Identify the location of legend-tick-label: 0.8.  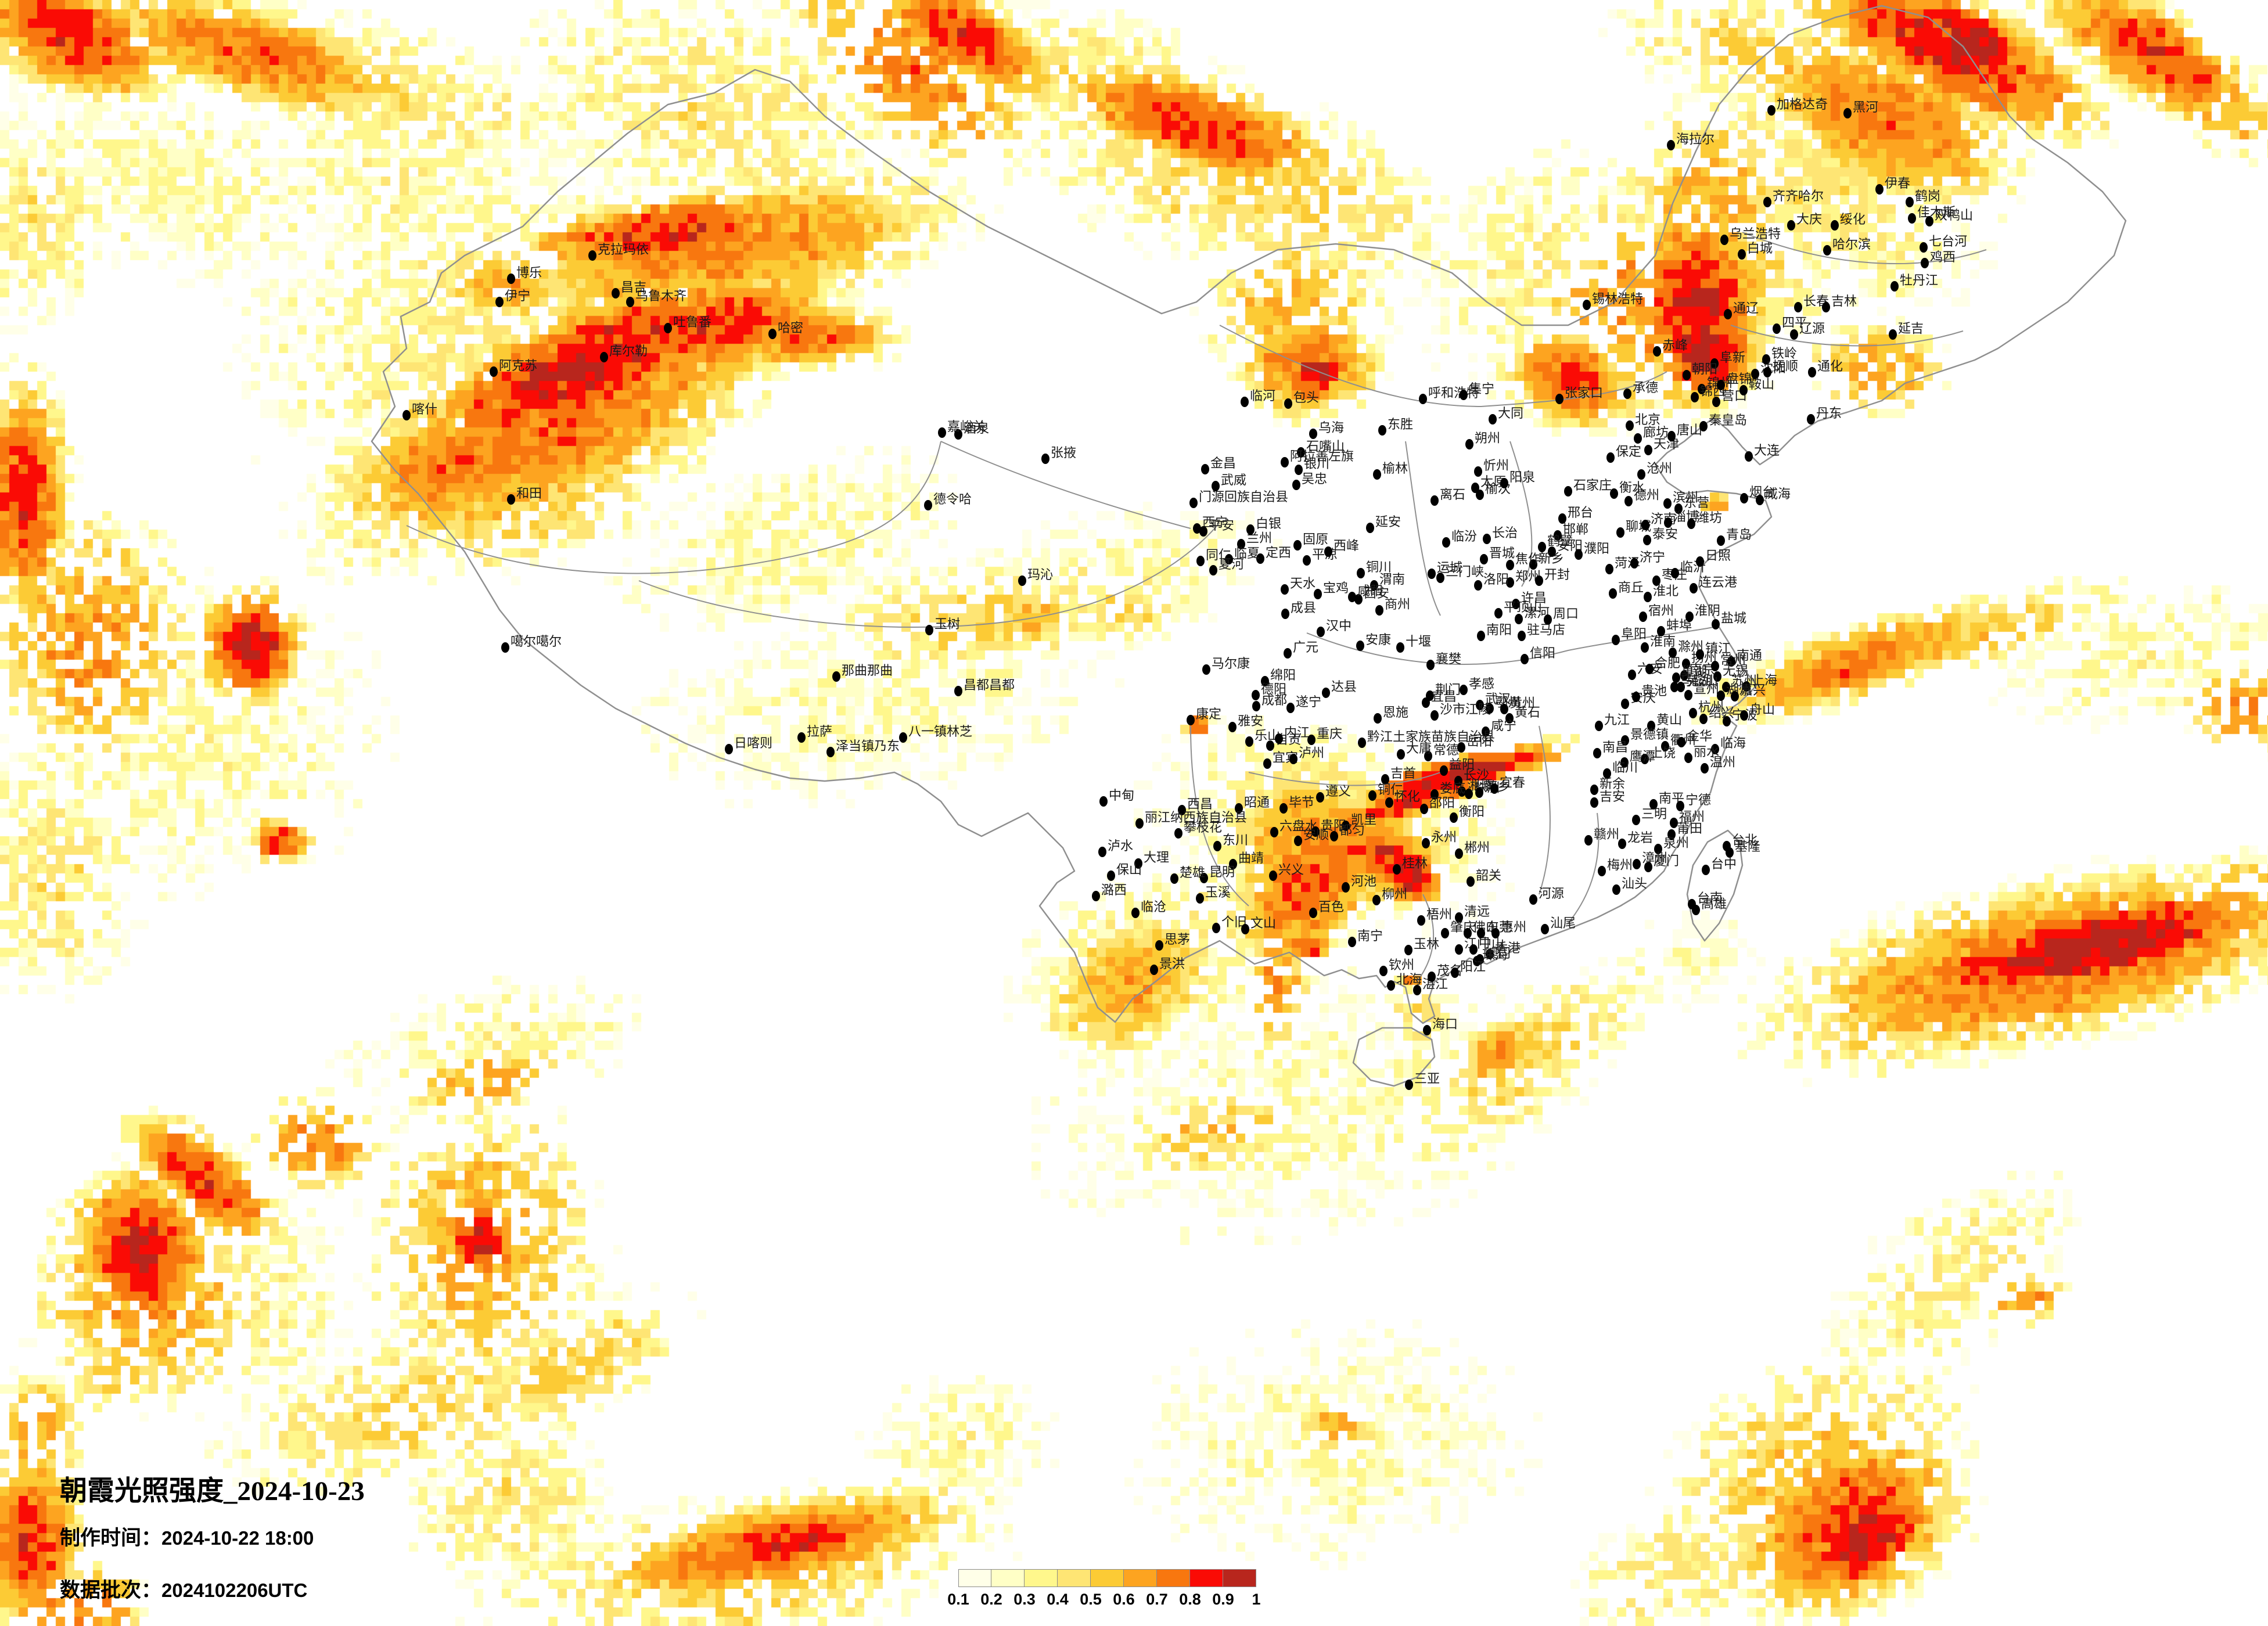
(1190, 1599).